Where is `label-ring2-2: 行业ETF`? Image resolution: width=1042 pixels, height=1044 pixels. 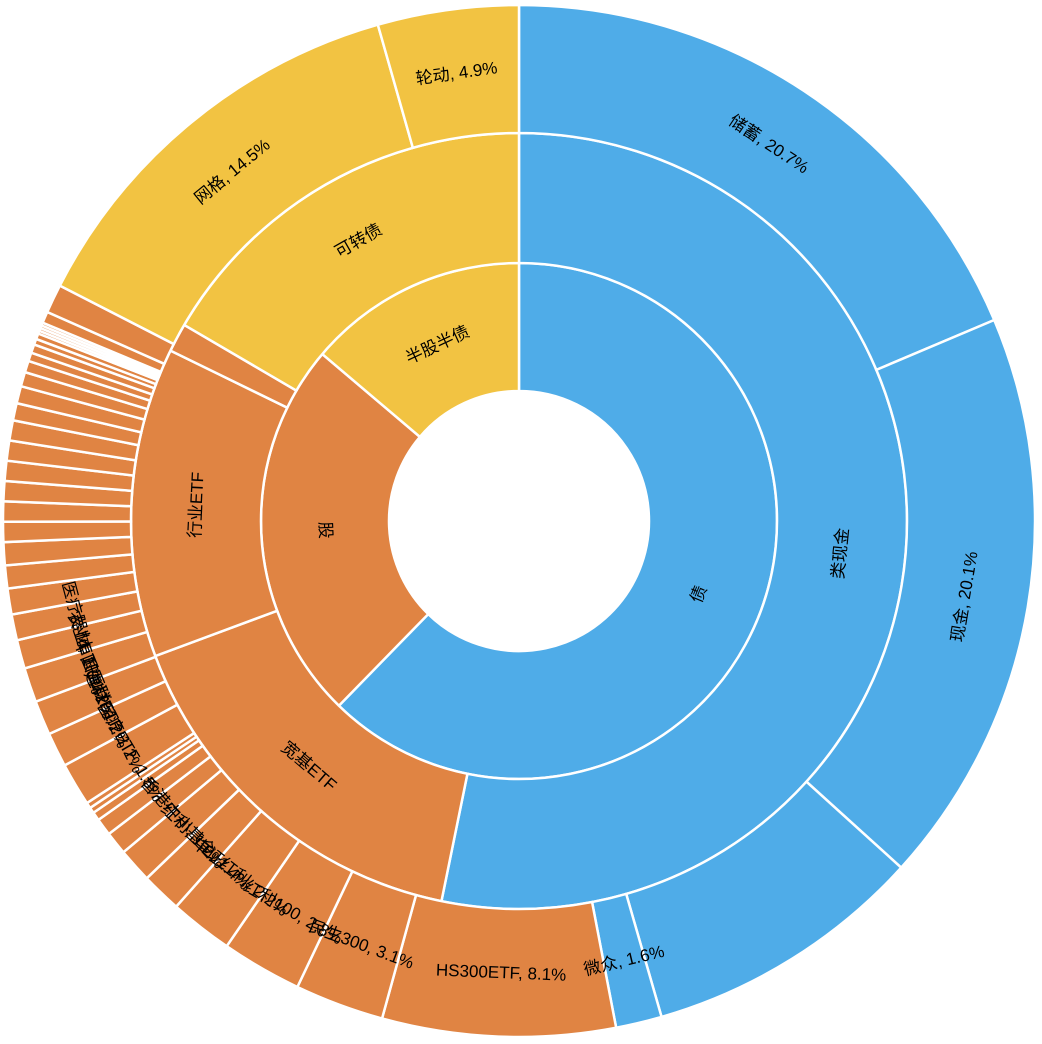
label-ring2-2: 行业ETF is located at coordinates (196, 504).